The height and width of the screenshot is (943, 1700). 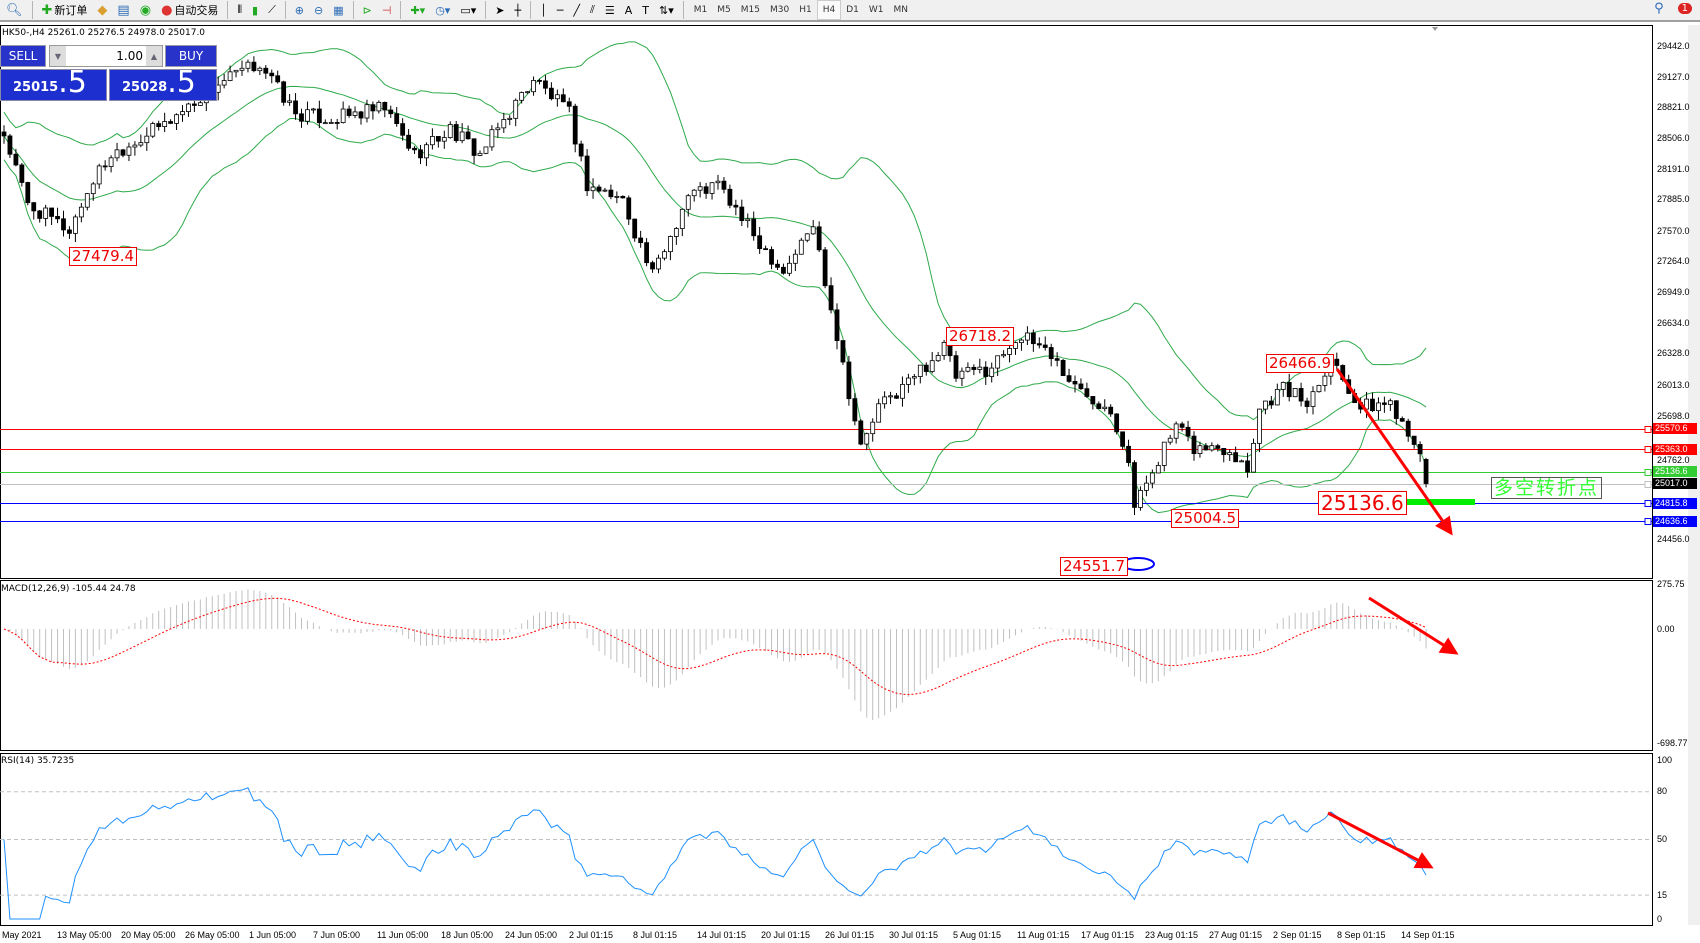 What do you see at coordinates (543, 10) in the screenshot?
I see `vertical-line-icon: │` at bounding box center [543, 10].